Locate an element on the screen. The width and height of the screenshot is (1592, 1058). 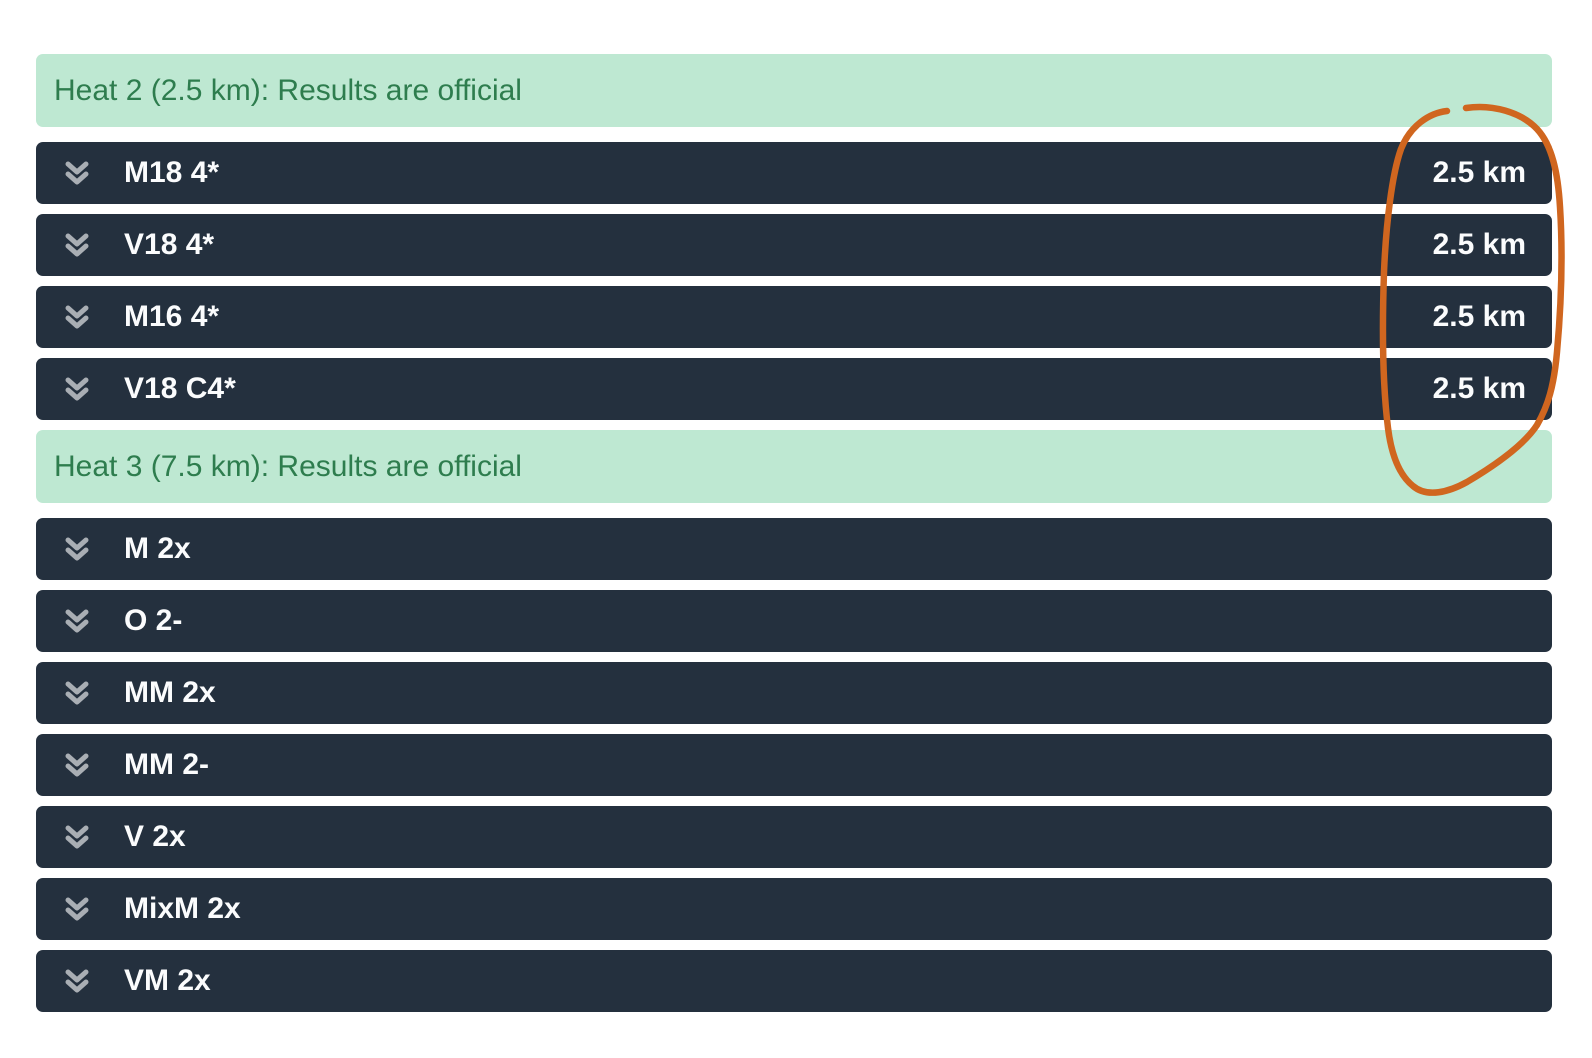
event-row: V18 C4* 2.5 km is located at coordinates (794, 389).